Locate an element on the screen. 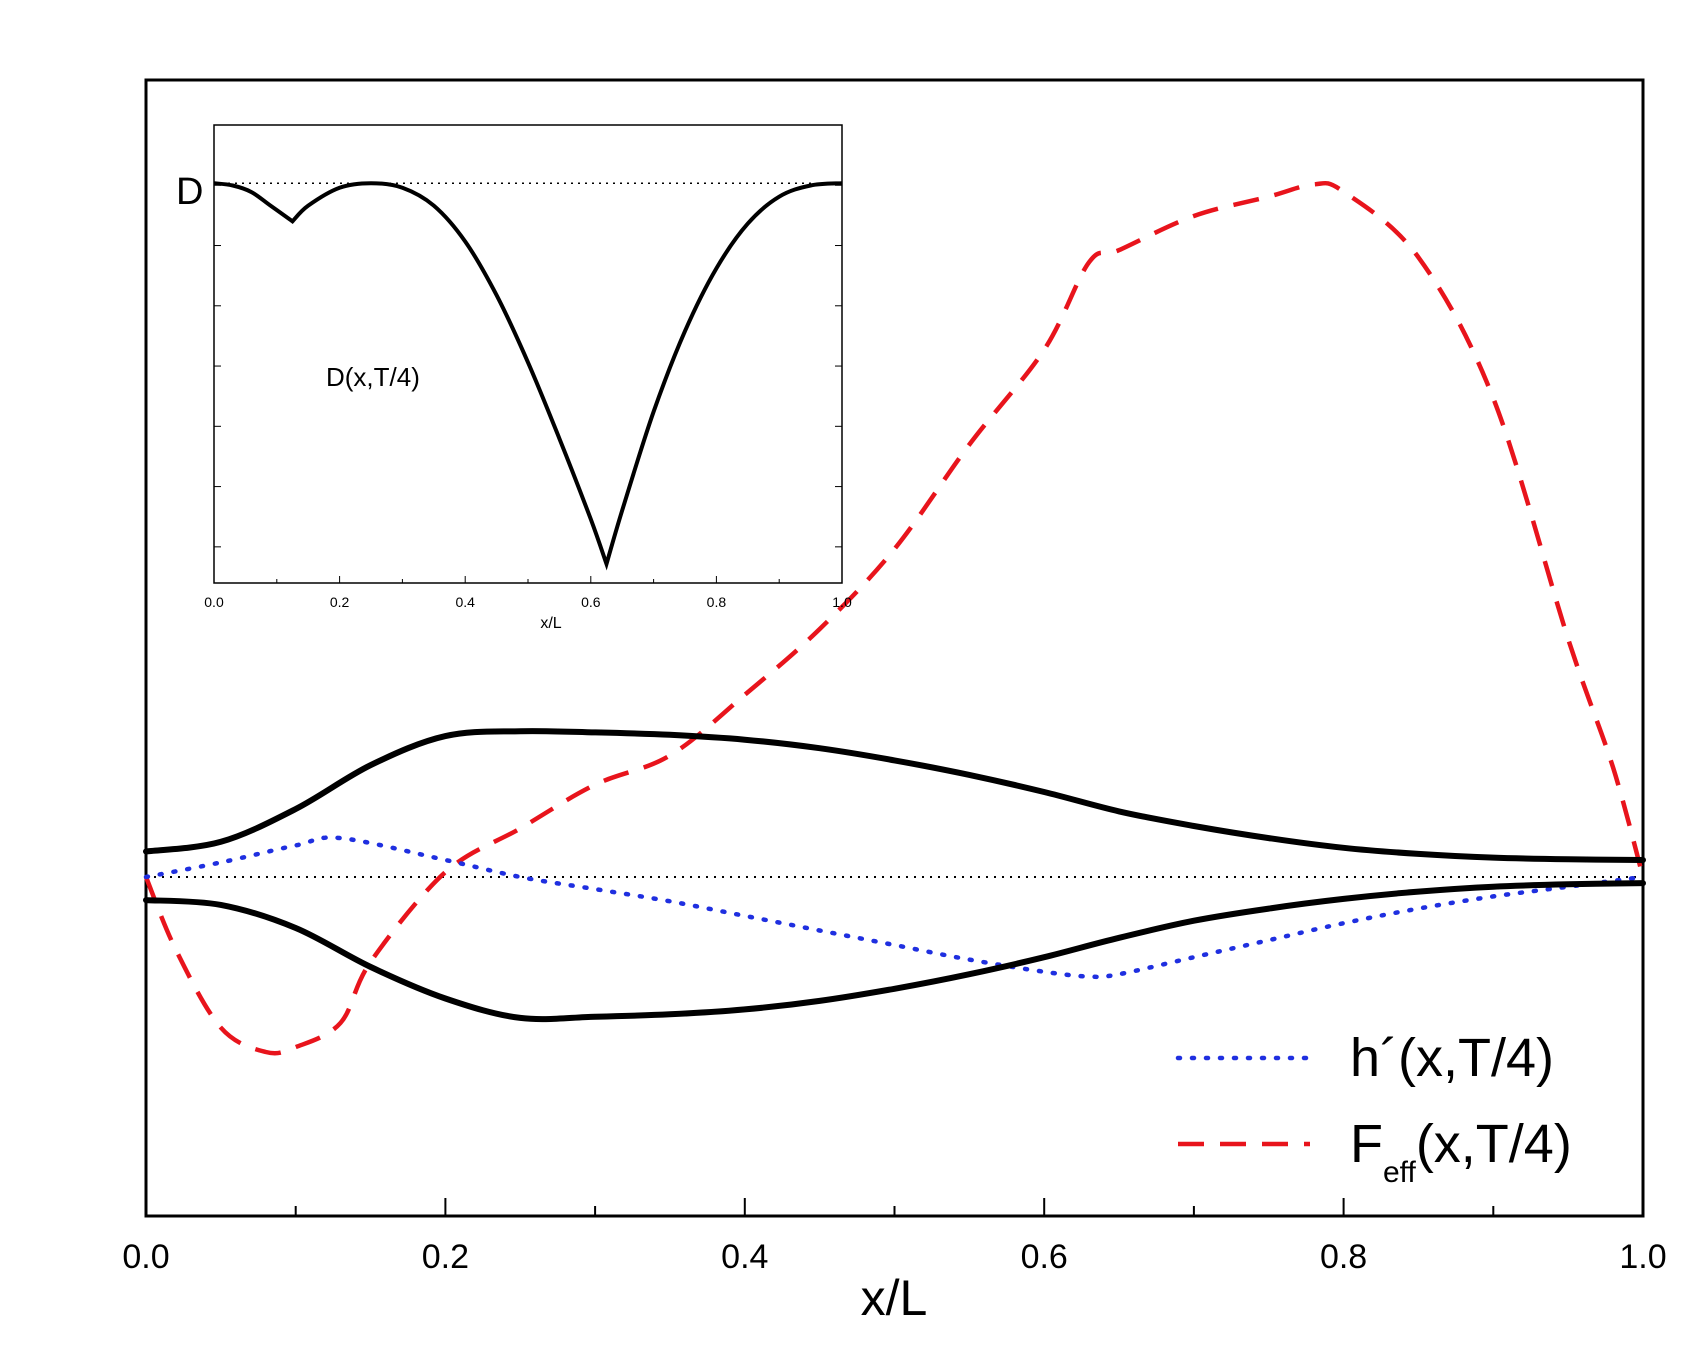  inset-ticks: 0.0 0.2 0.4 0.6 0.8 1.0 is located at coordinates (528, 397).